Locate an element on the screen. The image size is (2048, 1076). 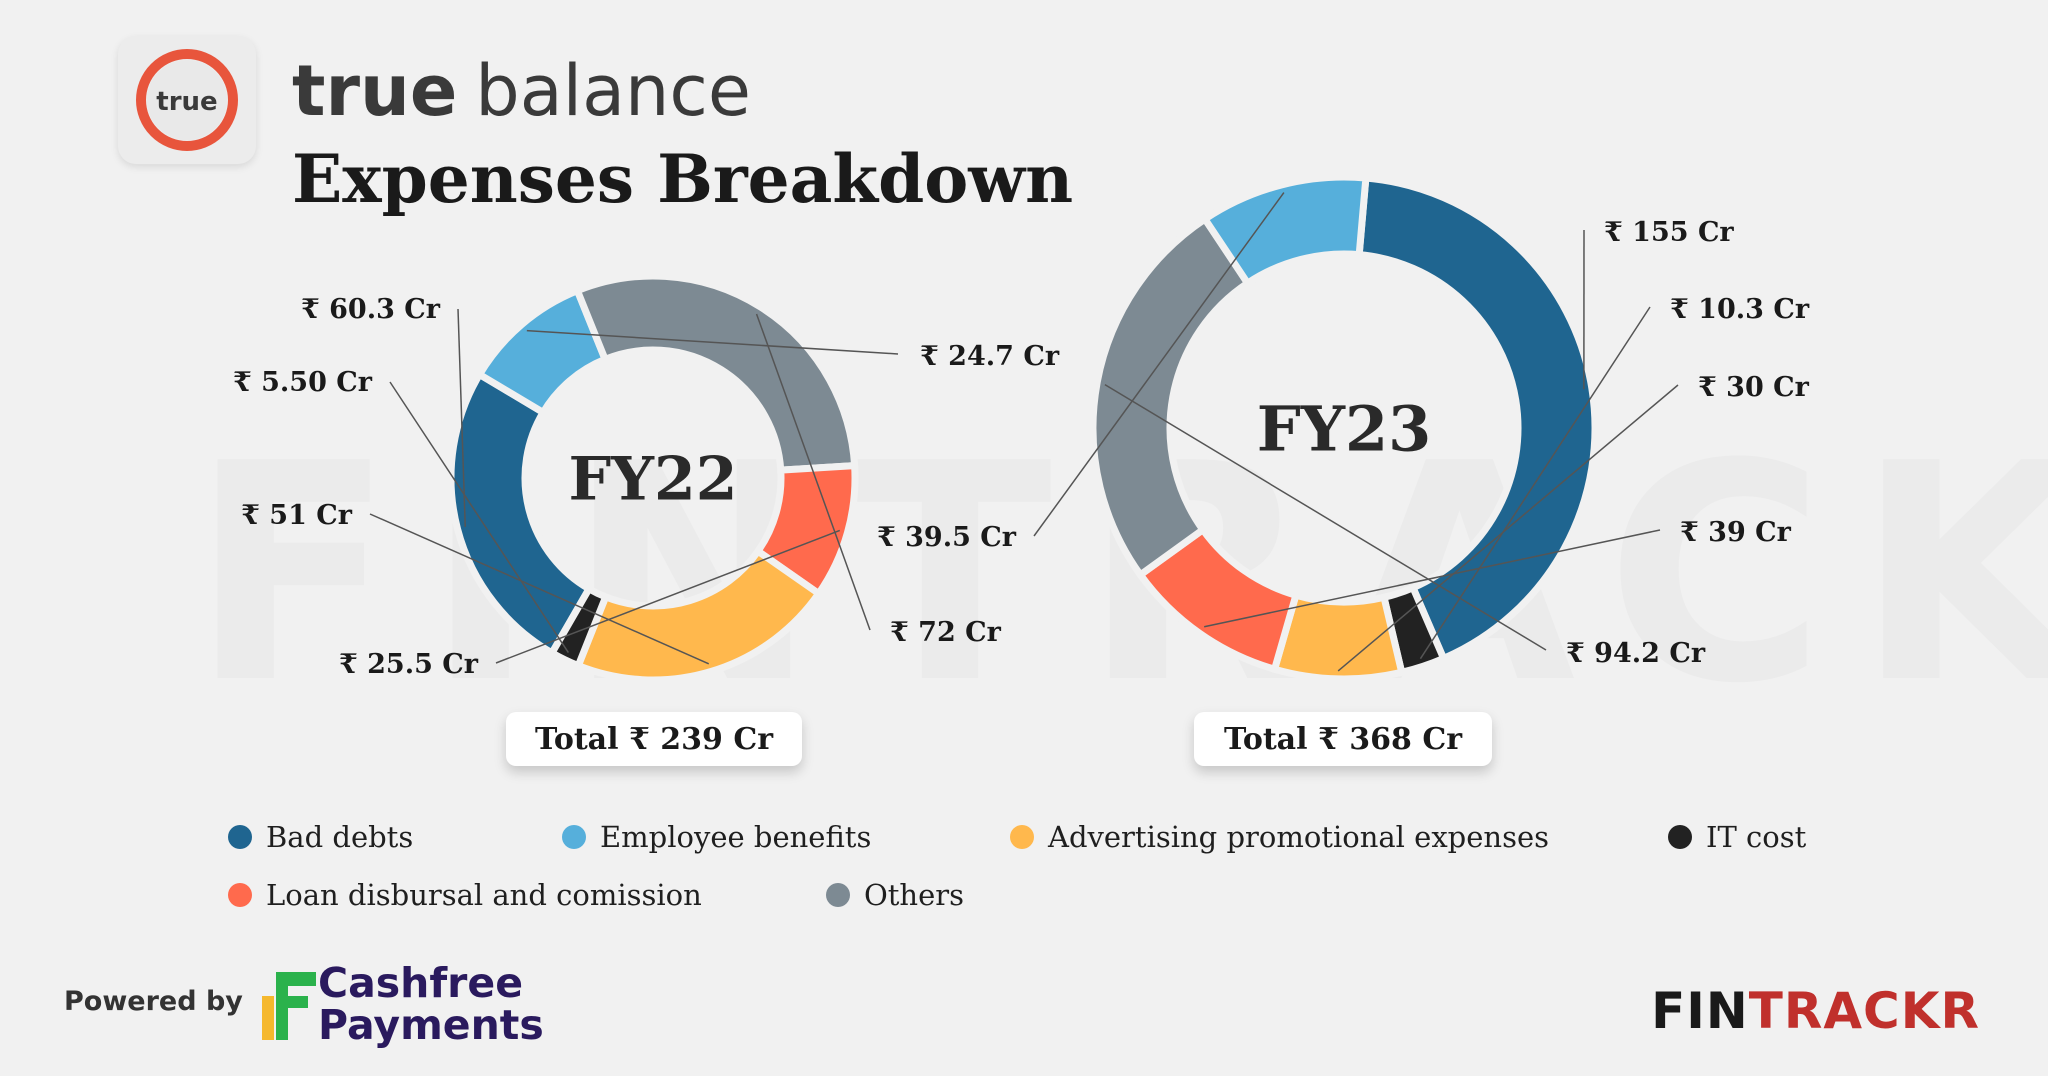
true-balance-logo: true is located at coordinates (187, 100).